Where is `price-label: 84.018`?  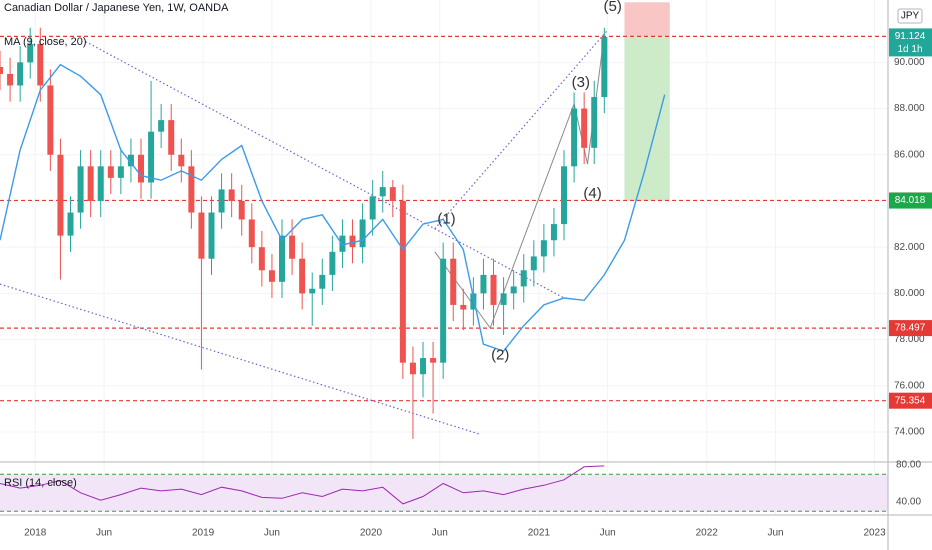
price-label: 84.018 is located at coordinates (910, 200).